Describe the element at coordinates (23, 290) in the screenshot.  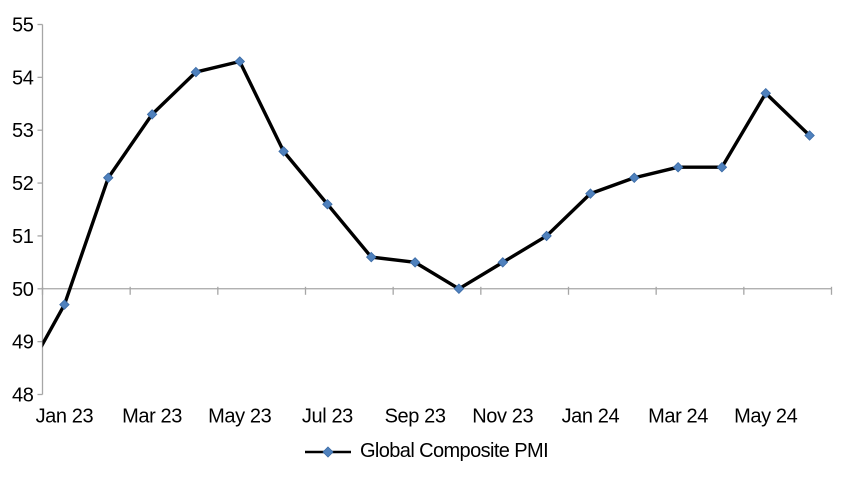
I see `y-tick-label: 50` at that location.